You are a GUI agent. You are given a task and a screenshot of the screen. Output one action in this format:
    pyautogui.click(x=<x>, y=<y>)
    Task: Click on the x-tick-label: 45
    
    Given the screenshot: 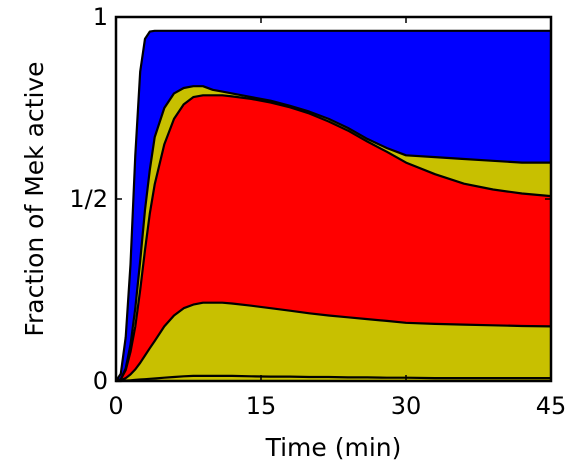 What is the action you would take?
    pyautogui.click(x=551, y=406)
    